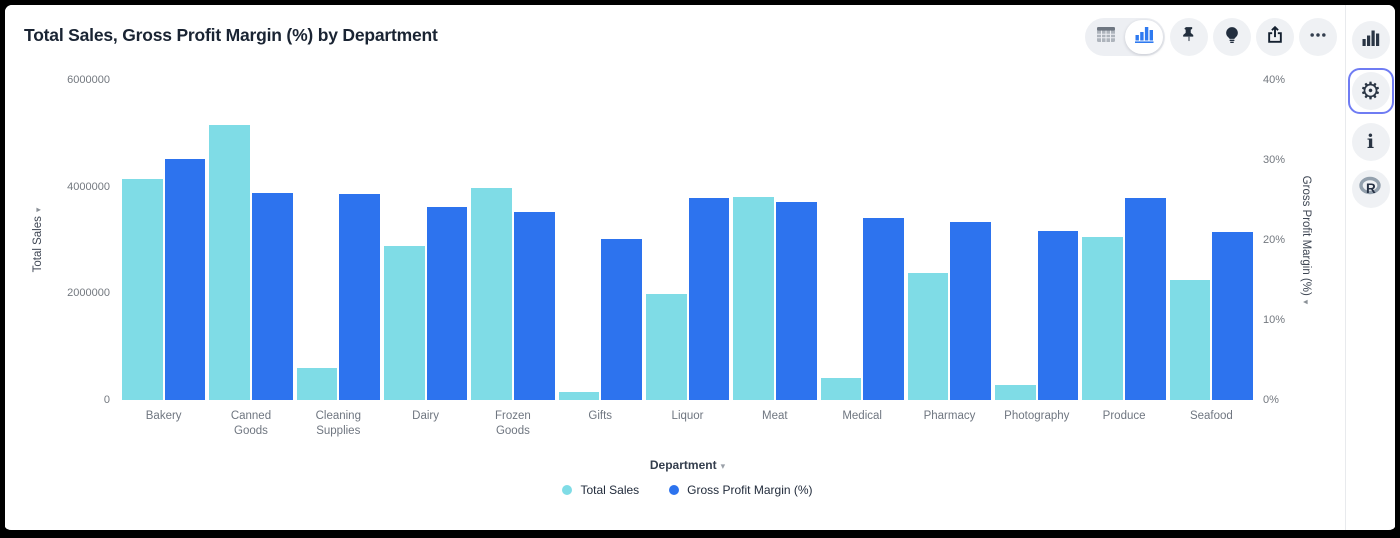  What do you see at coordinates (949, 416) in the screenshot?
I see `category-label: Pharmacy` at bounding box center [949, 416].